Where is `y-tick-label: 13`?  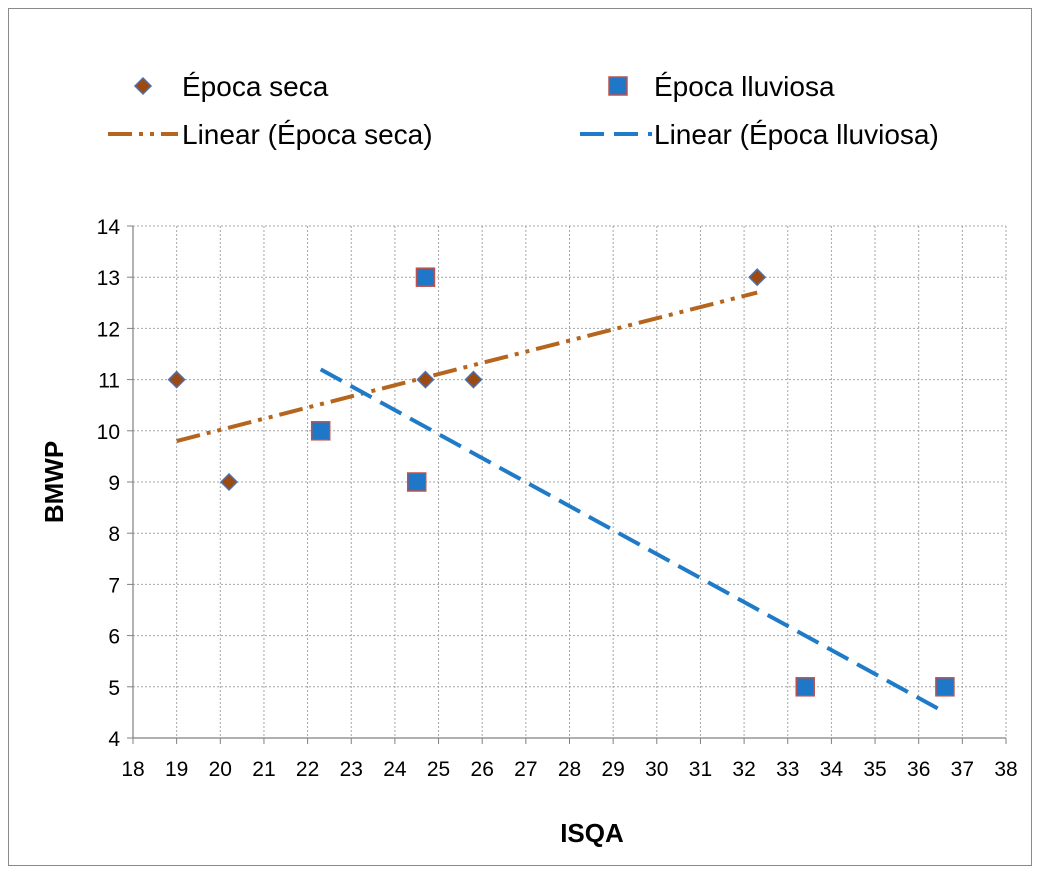 y-tick-label: 13 is located at coordinates (108, 278).